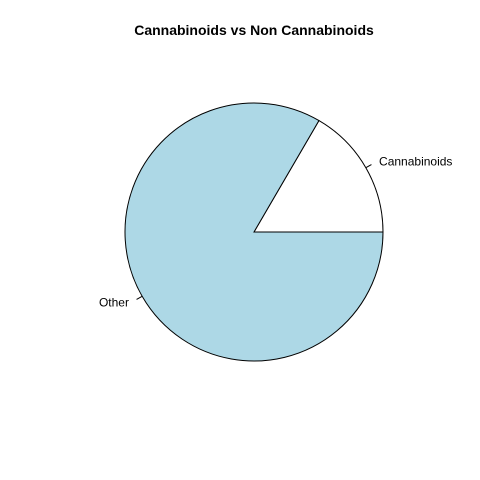  I want to click on chart-title: Cannabinoids vs Non Cannabinoids, so click(254, 30).